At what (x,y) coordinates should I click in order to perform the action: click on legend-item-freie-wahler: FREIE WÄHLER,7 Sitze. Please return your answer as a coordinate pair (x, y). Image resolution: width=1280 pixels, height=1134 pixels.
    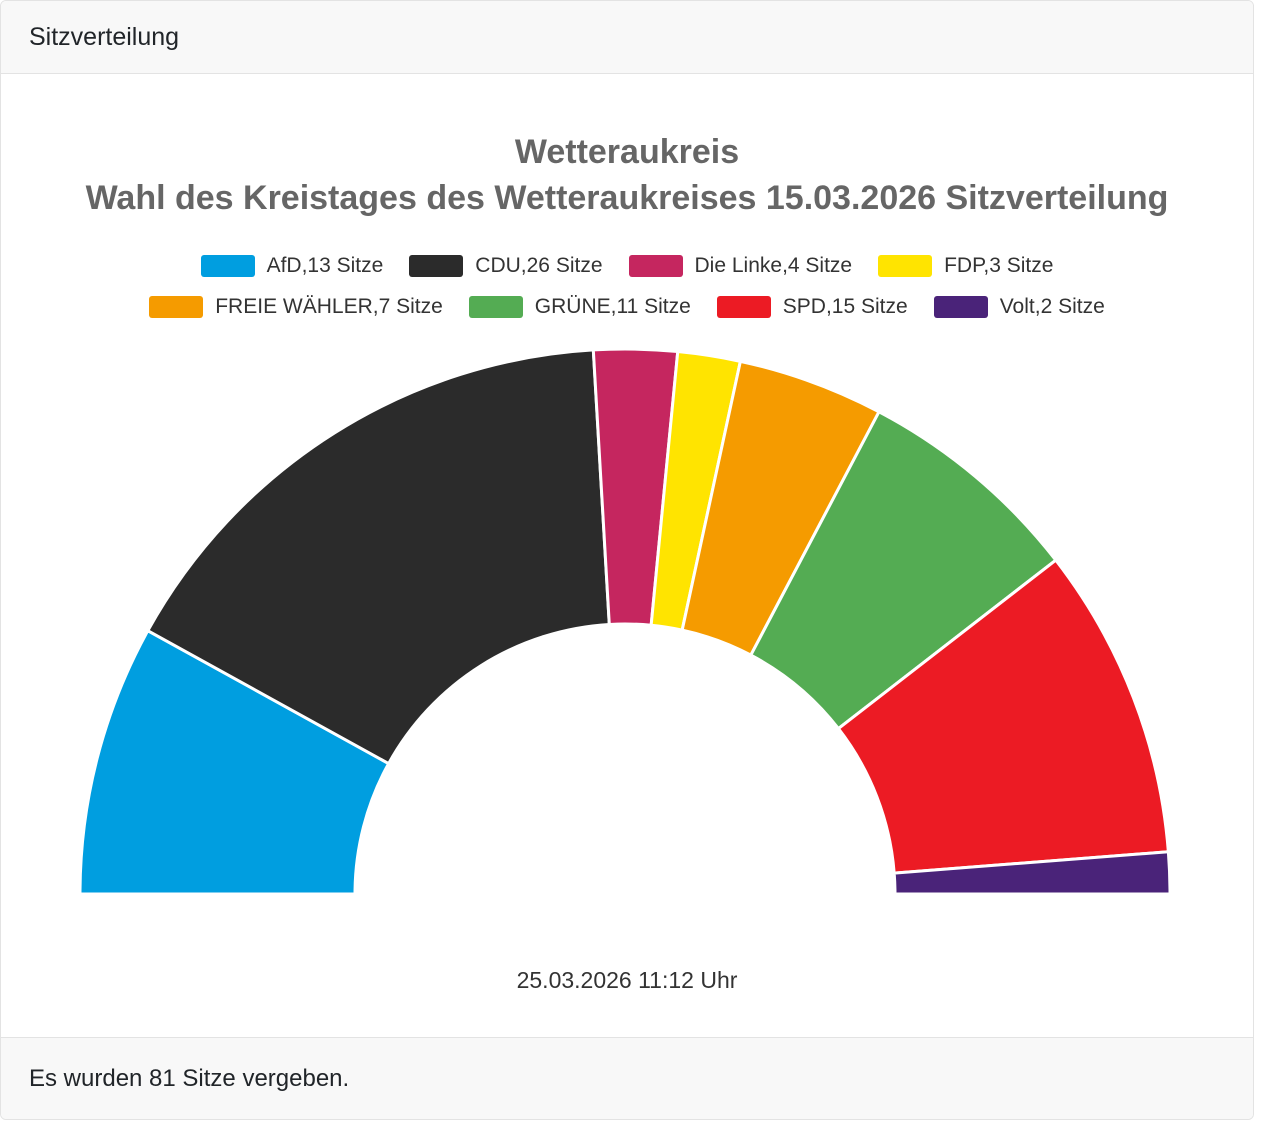
    Looking at the image, I should click on (296, 307).